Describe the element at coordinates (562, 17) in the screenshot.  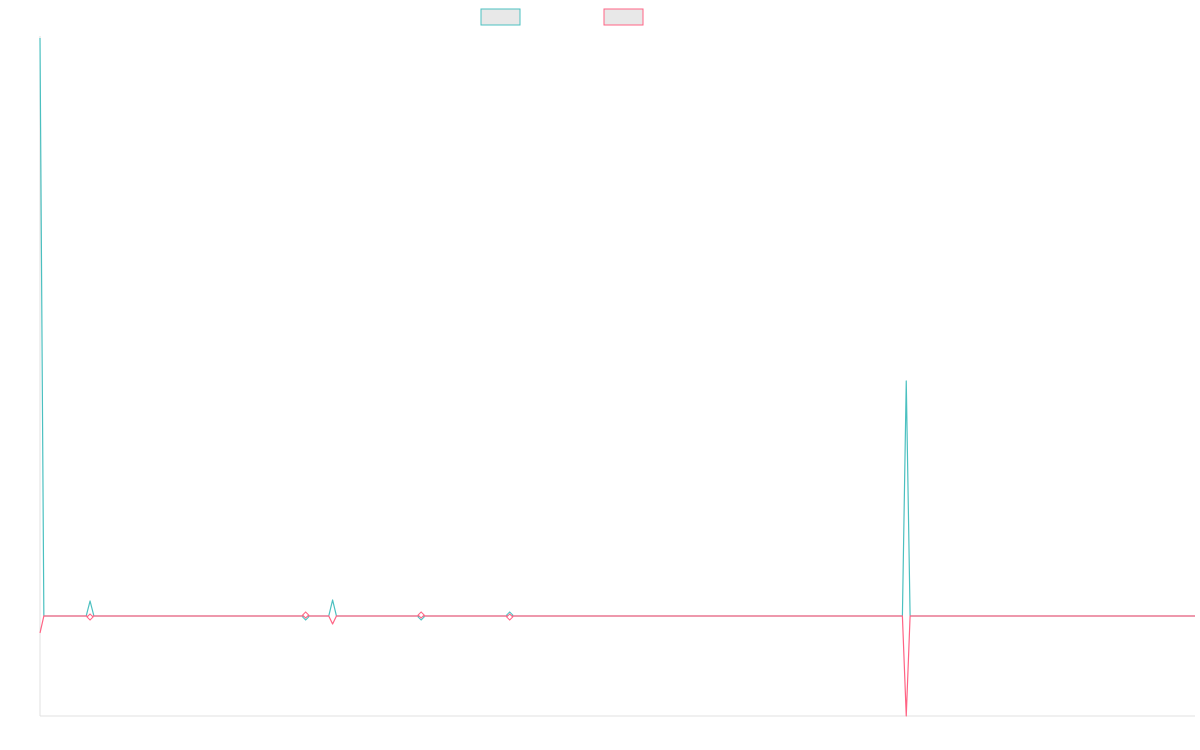
I see `chart-legend` at that location.